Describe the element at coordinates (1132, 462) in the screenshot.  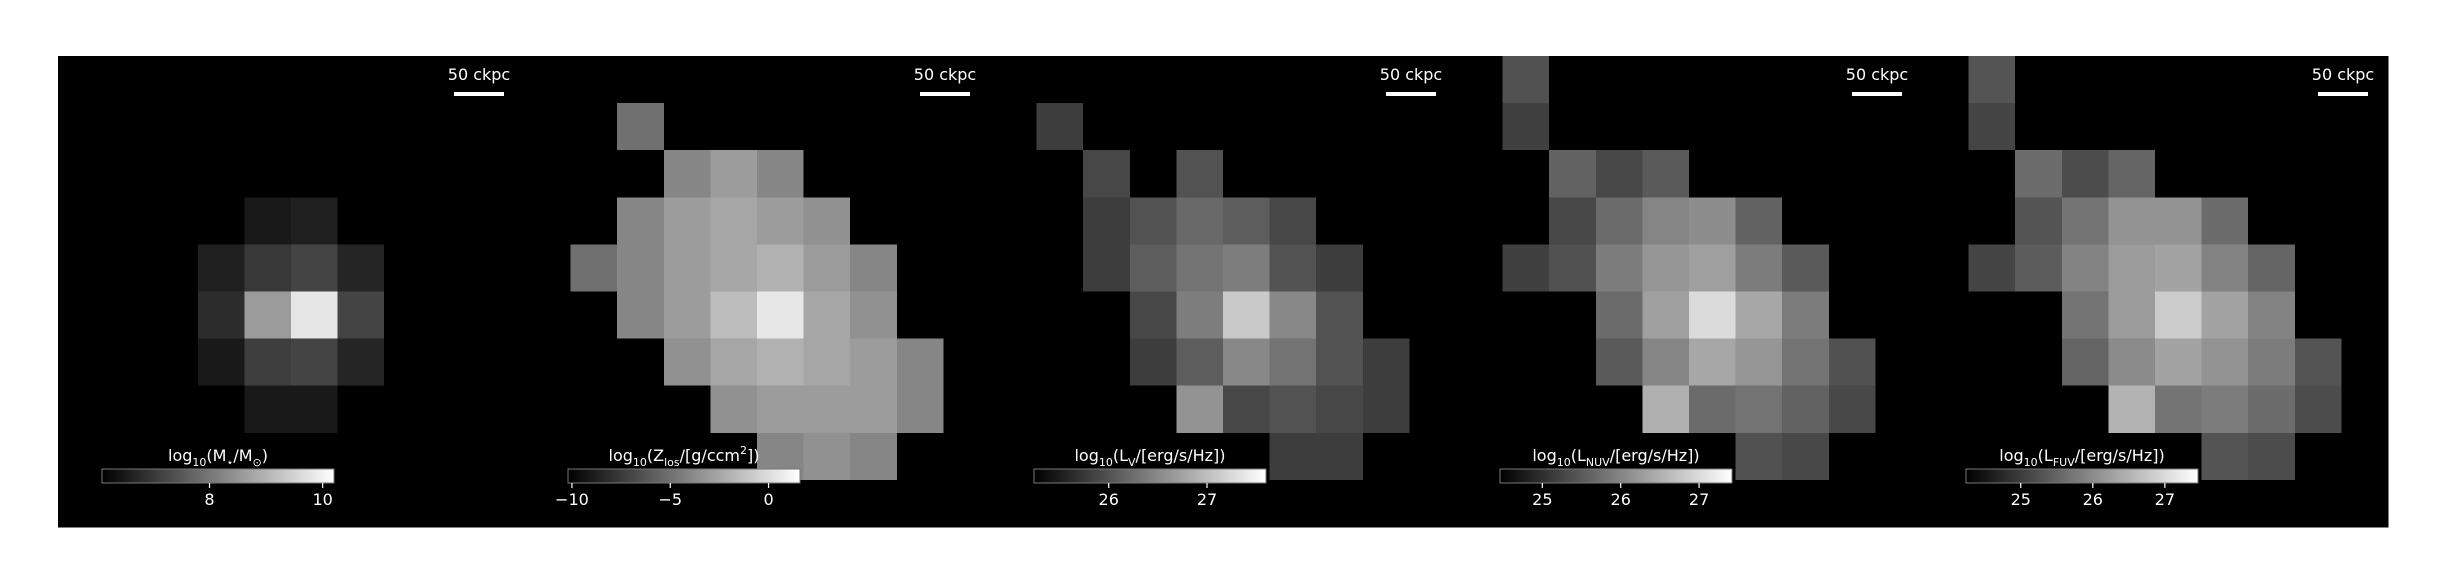
I see `colorbar-label-part: V` at that location.